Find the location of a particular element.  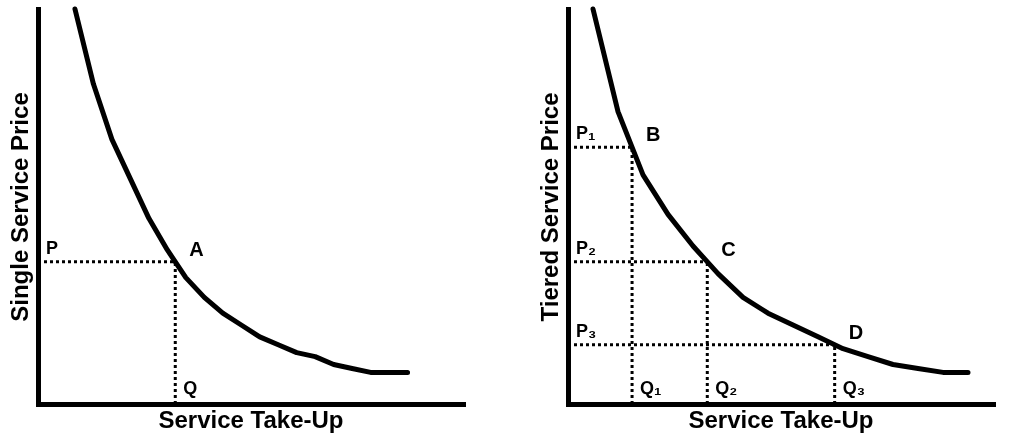

ref-line-label: P is located at coordinates (52, 247).